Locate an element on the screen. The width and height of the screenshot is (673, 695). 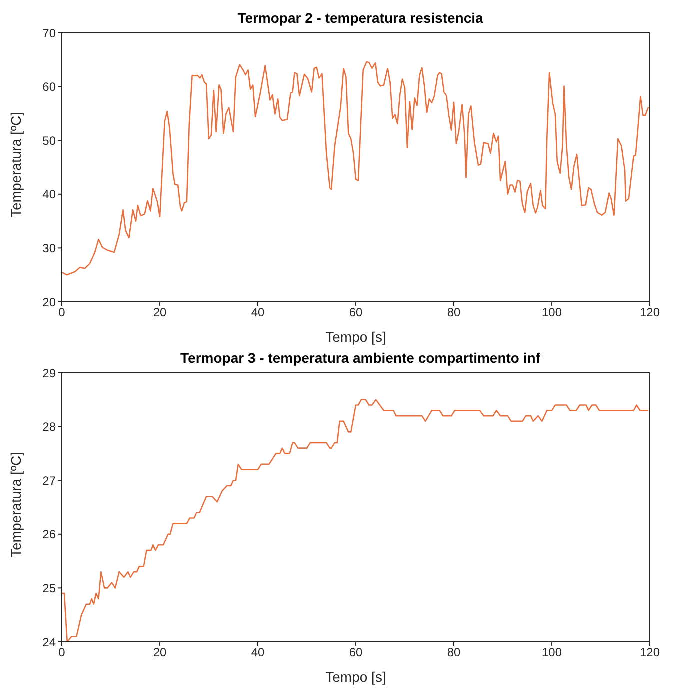
y-tick-label: 25 is located at coordinates (49, 588).